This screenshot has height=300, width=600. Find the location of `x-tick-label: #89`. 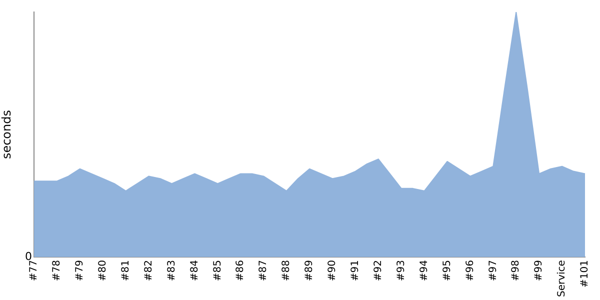

x-tick-label: #89 is located at coordinates (310, 271).